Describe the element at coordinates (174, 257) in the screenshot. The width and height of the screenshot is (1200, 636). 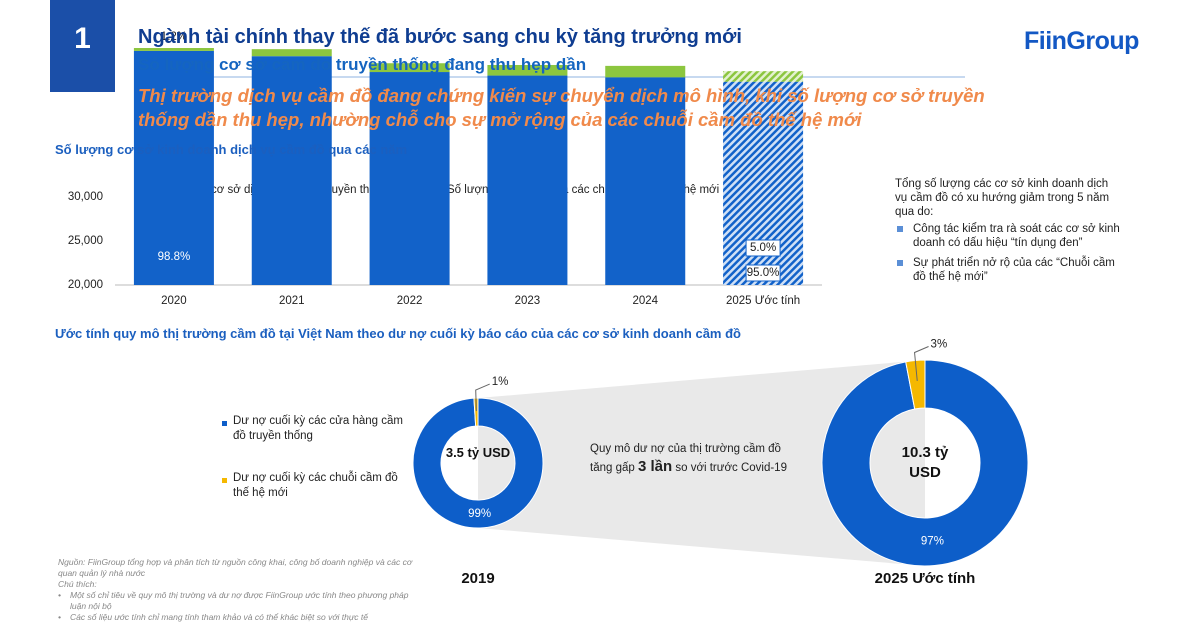
I see `annotation: 98.8%` at that location.